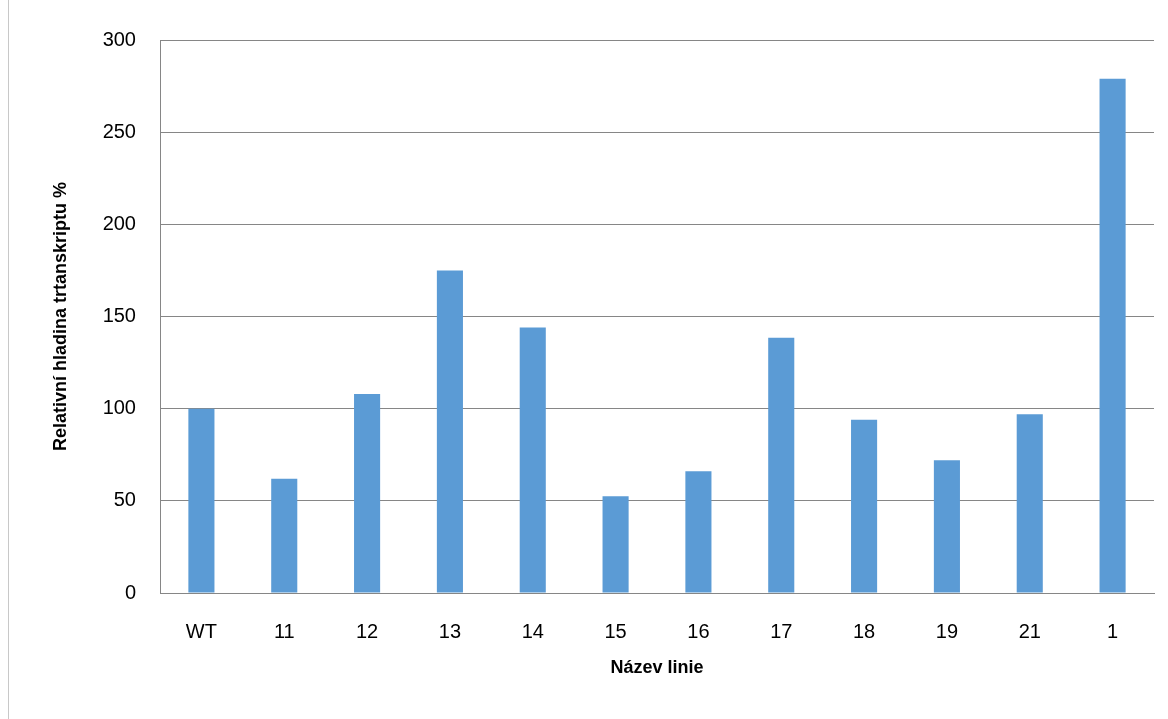  What do you see at coordinates (59, 316) in the screenshot?
I see `y-axis-title: Relativní hladina trtanskriptu %` at bounding box center [59, 316].